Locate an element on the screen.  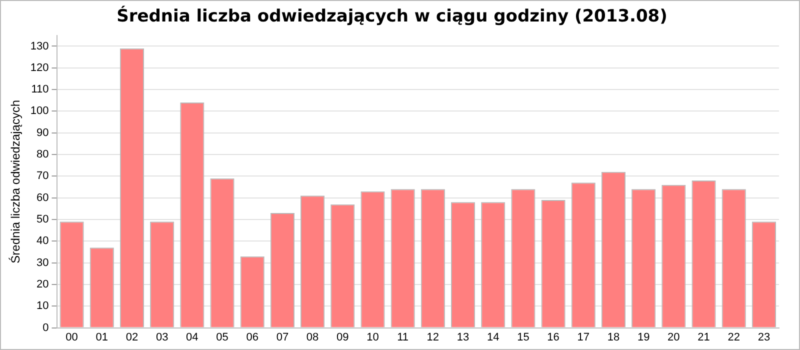
chart-title: Średnia liczba odwiedzających w ciągu godziny (2013.08) is located at coordinates (392, 16).